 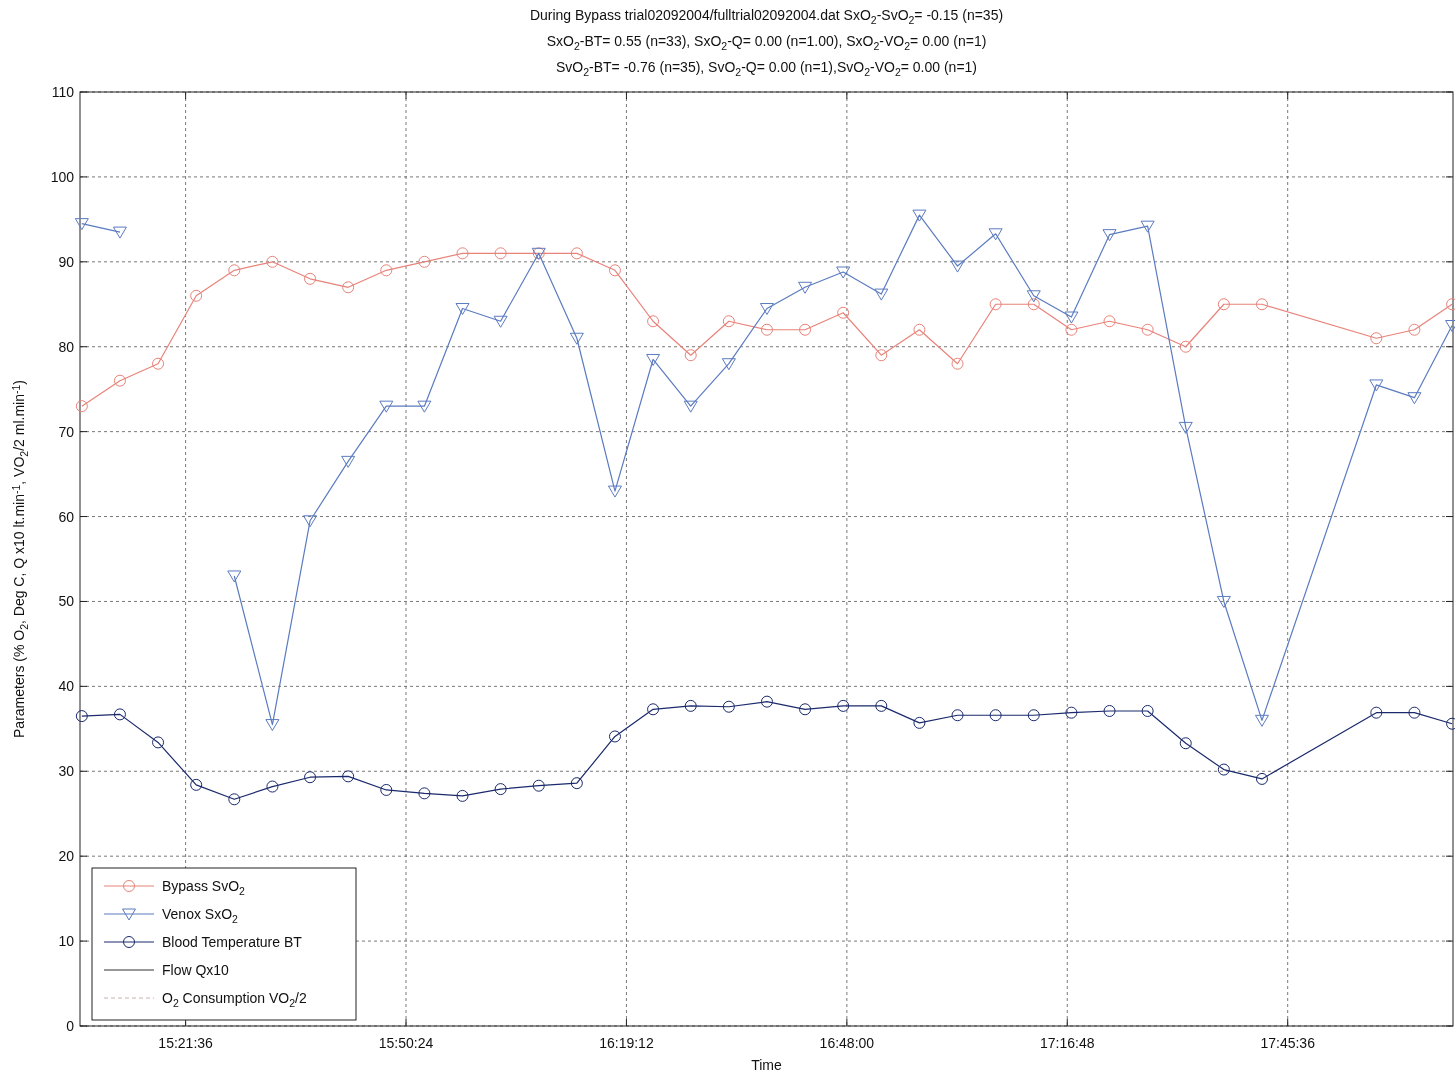 What do you see at coordinates (66, 856) in the screenshot?
I see `y-tick-label: 20` at bounding box center [66, 856].